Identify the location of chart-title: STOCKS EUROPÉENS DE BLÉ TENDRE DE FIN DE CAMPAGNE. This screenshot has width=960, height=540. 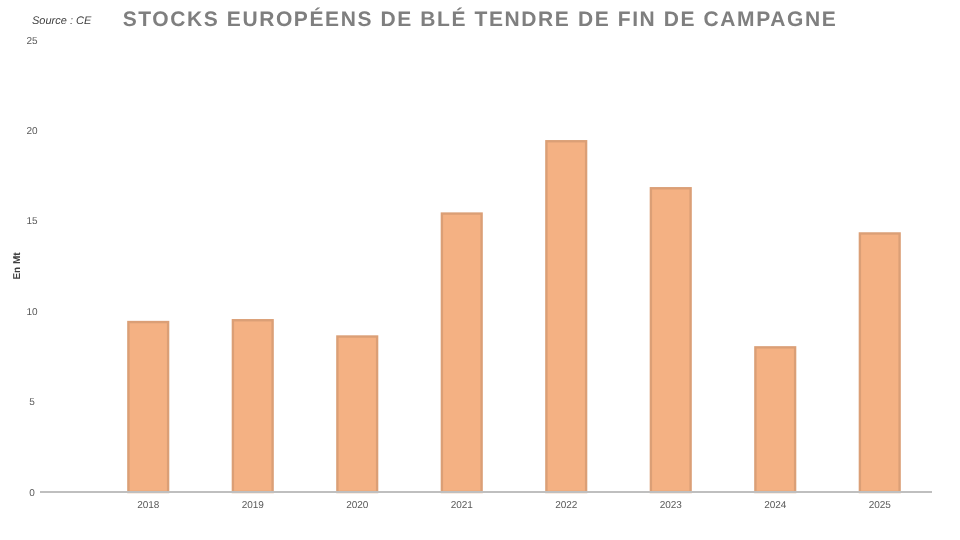
(480, 19).